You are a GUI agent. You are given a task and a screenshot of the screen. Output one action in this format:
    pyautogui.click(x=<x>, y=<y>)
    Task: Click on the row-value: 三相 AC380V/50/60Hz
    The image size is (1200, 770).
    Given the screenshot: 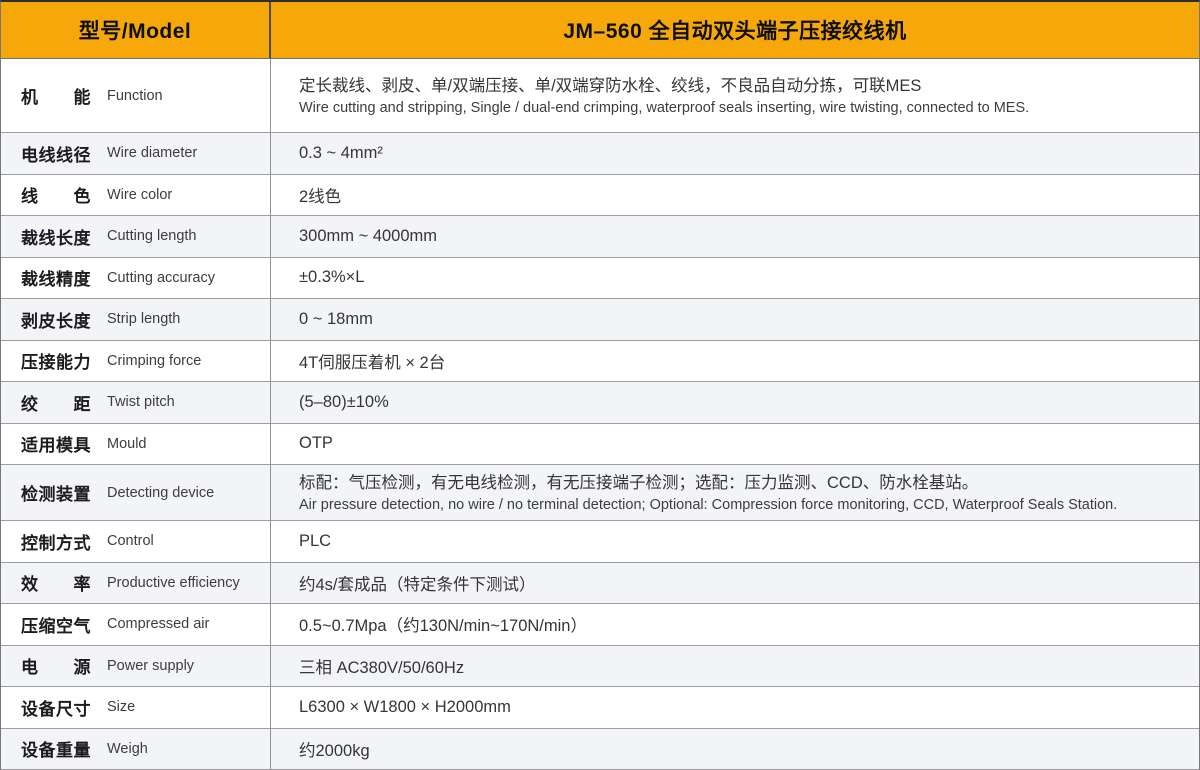 What is the action you would take?
    pyautogui.click(x=382, y=667)
    